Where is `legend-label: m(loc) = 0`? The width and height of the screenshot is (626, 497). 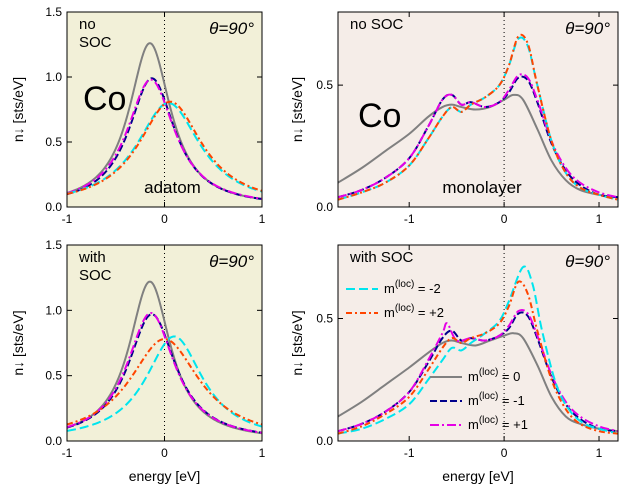 legend-label: m(loc) = 0 is located at coordinates (494, 375).